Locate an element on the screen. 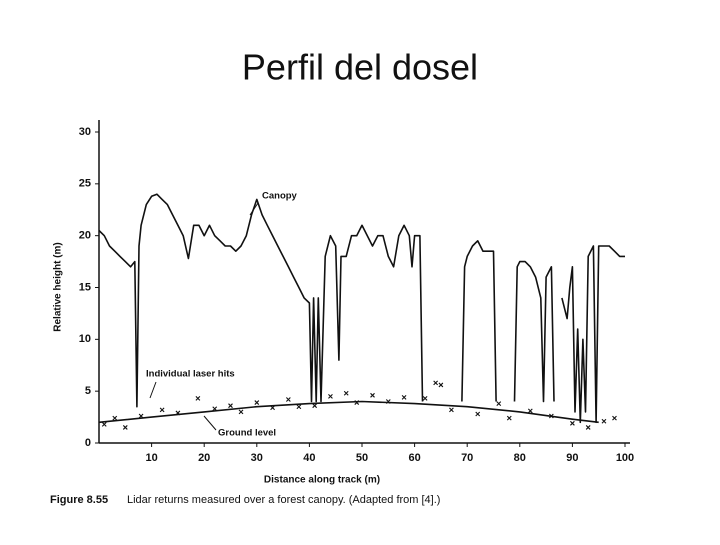 Image resolution: width=720 pixels, height=545 pixels. caption-figure: Figure 8.55 is located at coordinates (79, 500).